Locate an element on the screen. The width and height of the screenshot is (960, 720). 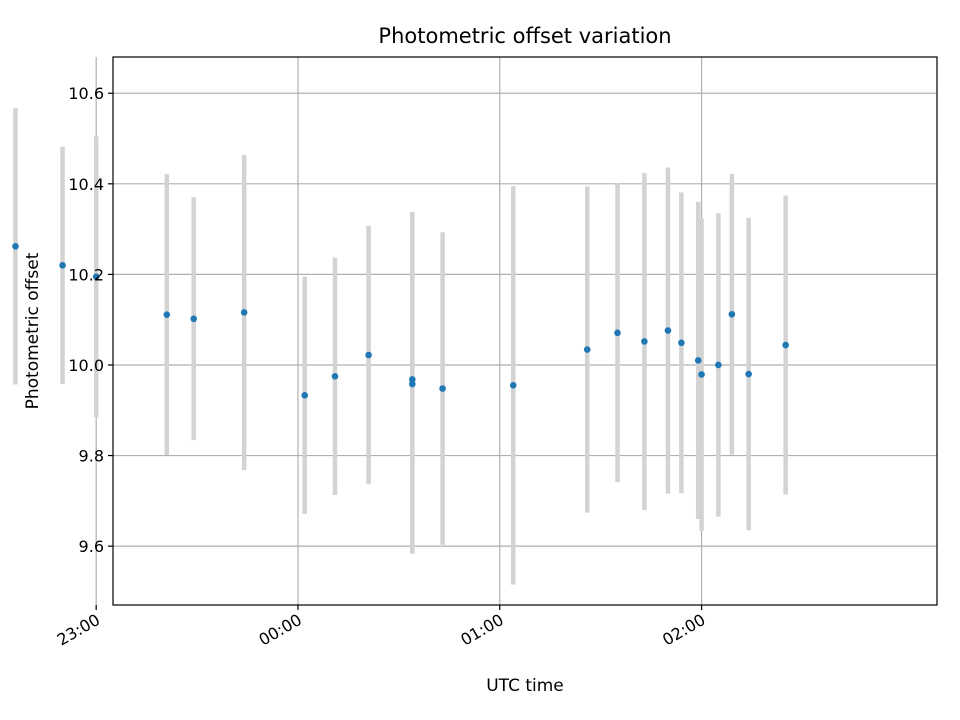
y-tick-label: 10.4 is located at coordinates (86, 184).